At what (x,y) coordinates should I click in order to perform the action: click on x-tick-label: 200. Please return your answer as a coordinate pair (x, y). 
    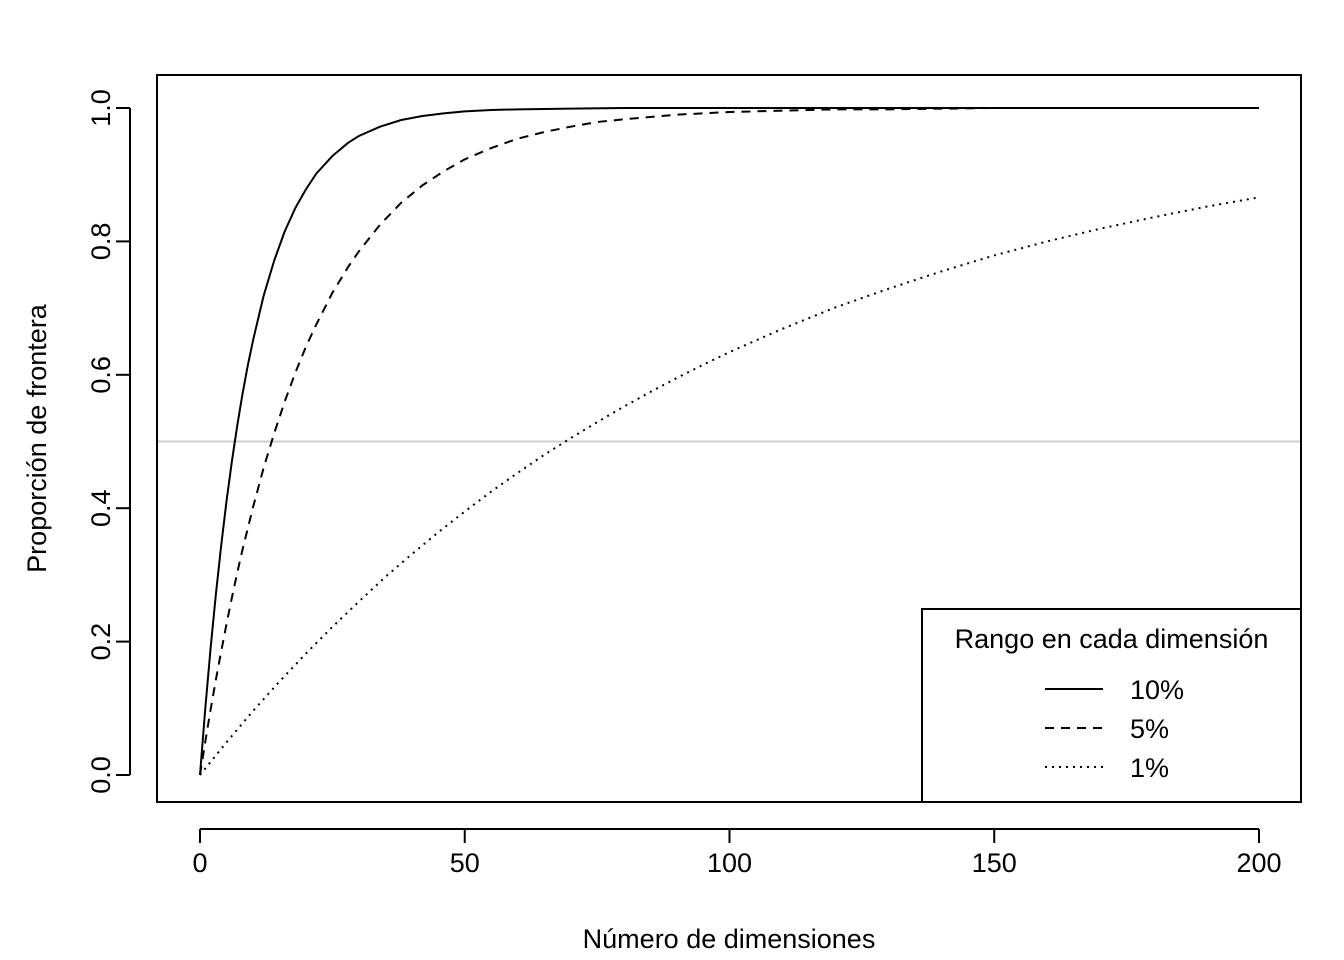
    Looking at the image, I should click on (1258, 863).